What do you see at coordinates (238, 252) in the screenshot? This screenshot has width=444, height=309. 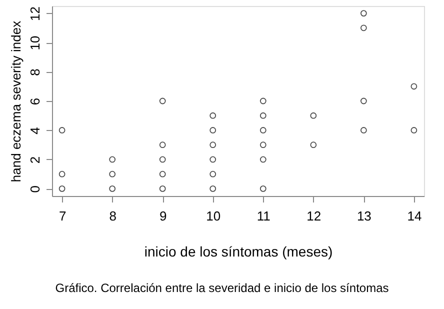 I see `x-axis-title: inicio de los síntomas (meses)` at bounding box center [238, 252].